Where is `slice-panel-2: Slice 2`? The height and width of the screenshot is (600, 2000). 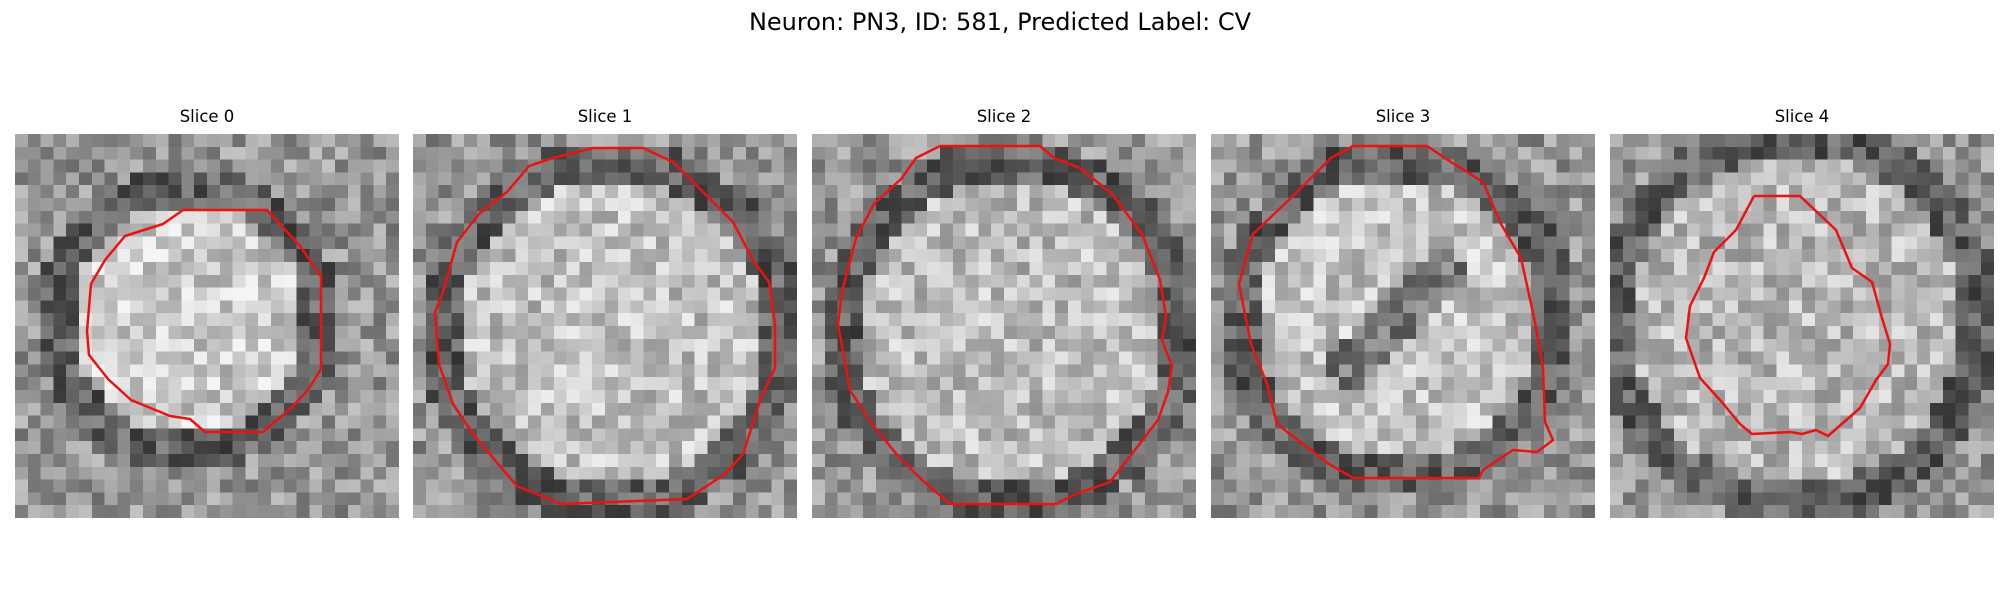
slice-panel-2: Slice 2 is located at coordinates (1004, 312).